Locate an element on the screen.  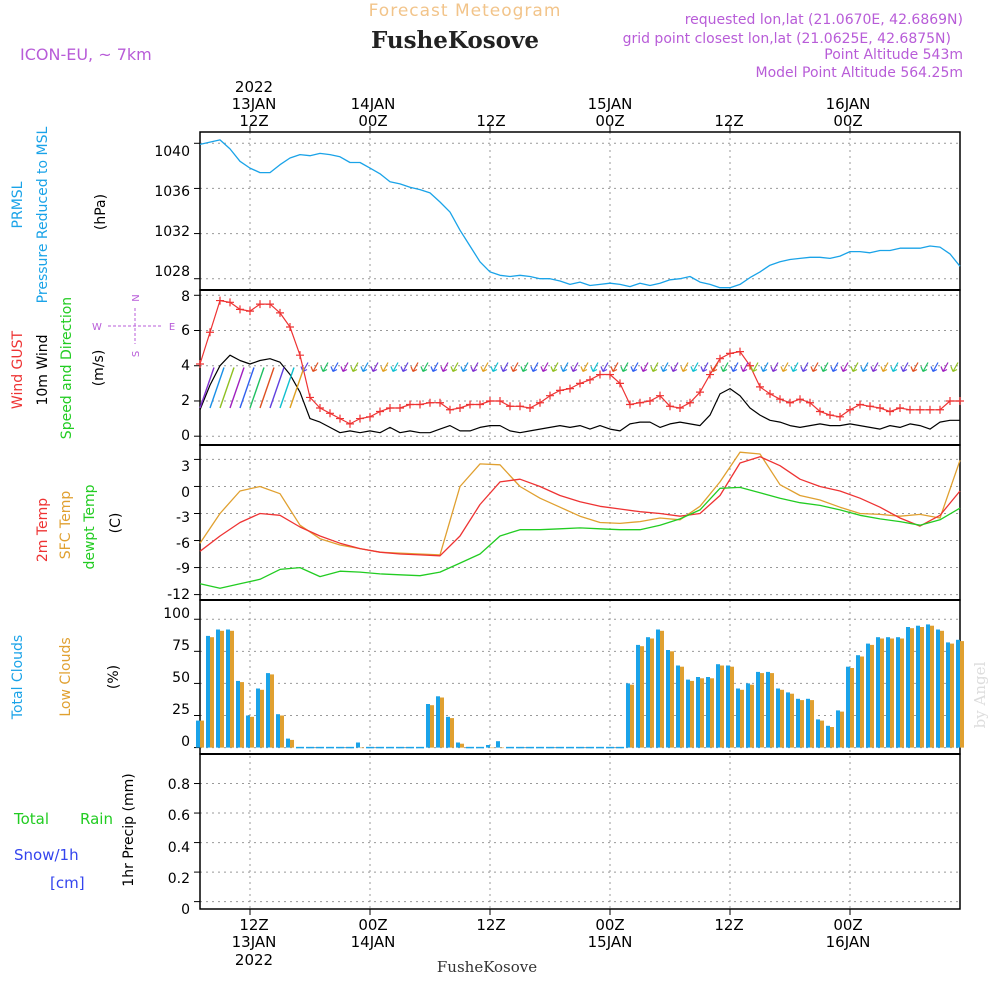
wind-ytick-4: 4 is located at coordinates (185, 366).